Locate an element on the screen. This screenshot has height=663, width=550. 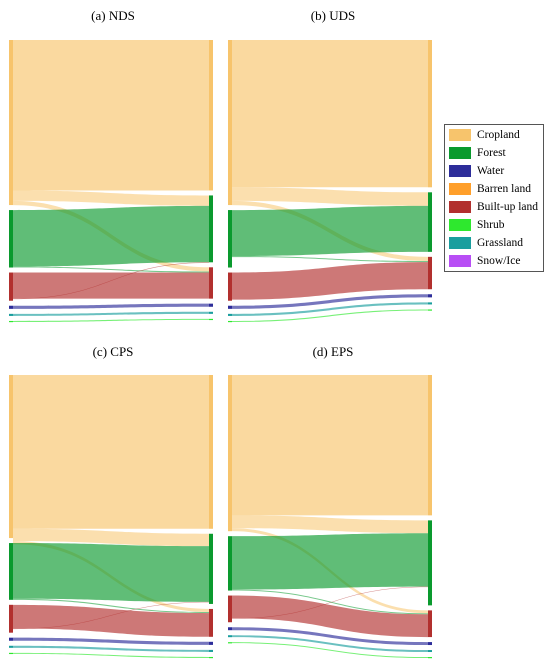
legend-item-barren-land: Barren land is located at coordinates (490, 189).